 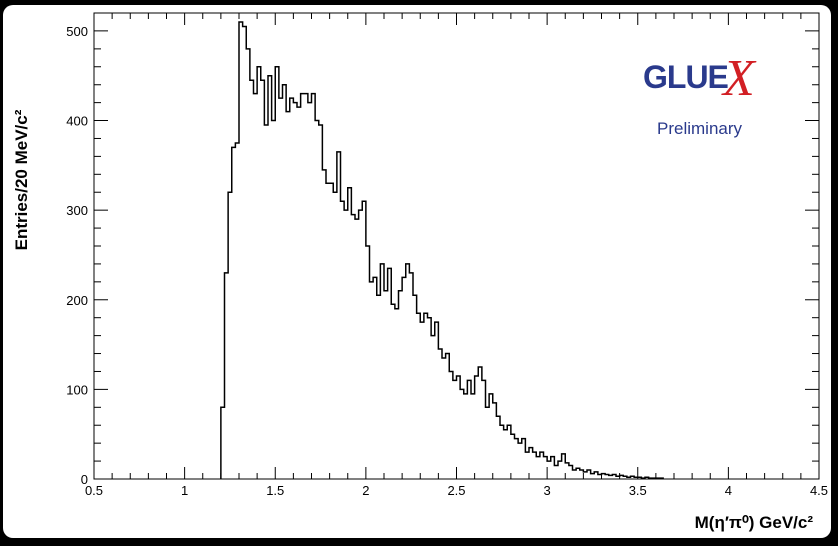 What do you see at coordinates (686, 77) in the screenshot?
I see `logo-wordmark: GLUE` at bounding box center [686, 77].